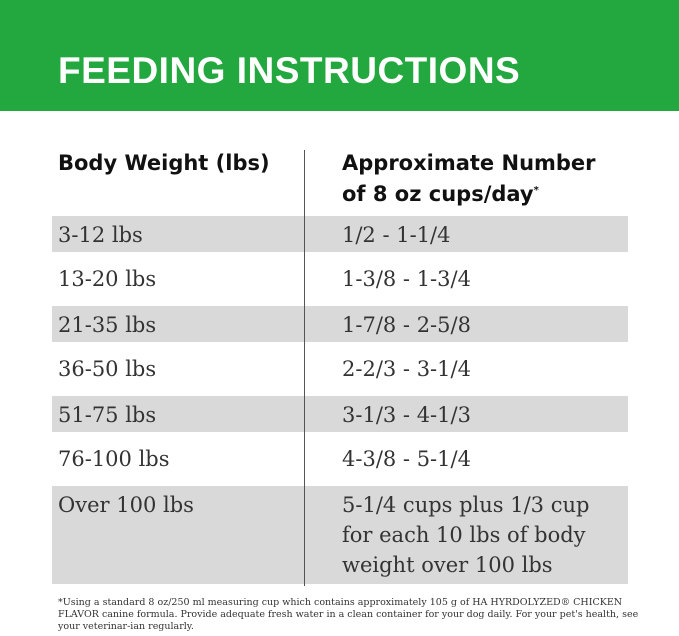 The width and height of the screenshot is (679, 636). Describe the element at coordinates (164, 163) in the screenshot. I see `column-header-weight: Body Weight (lbs)` at that location.